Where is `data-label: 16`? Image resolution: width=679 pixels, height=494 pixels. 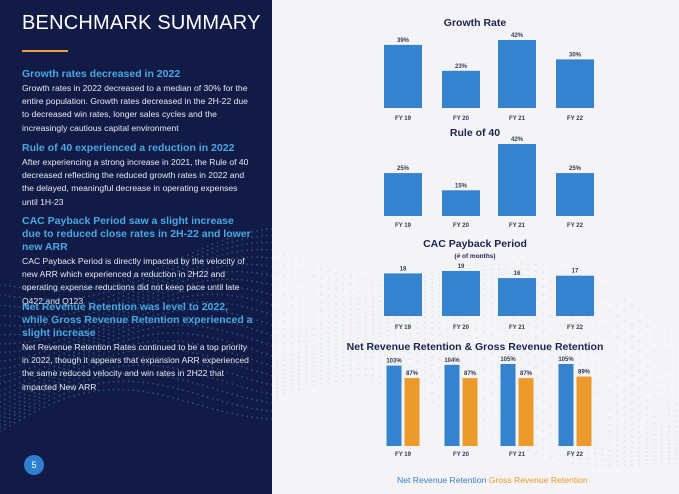
data-label: 16 is located at coordinates (517, 274).